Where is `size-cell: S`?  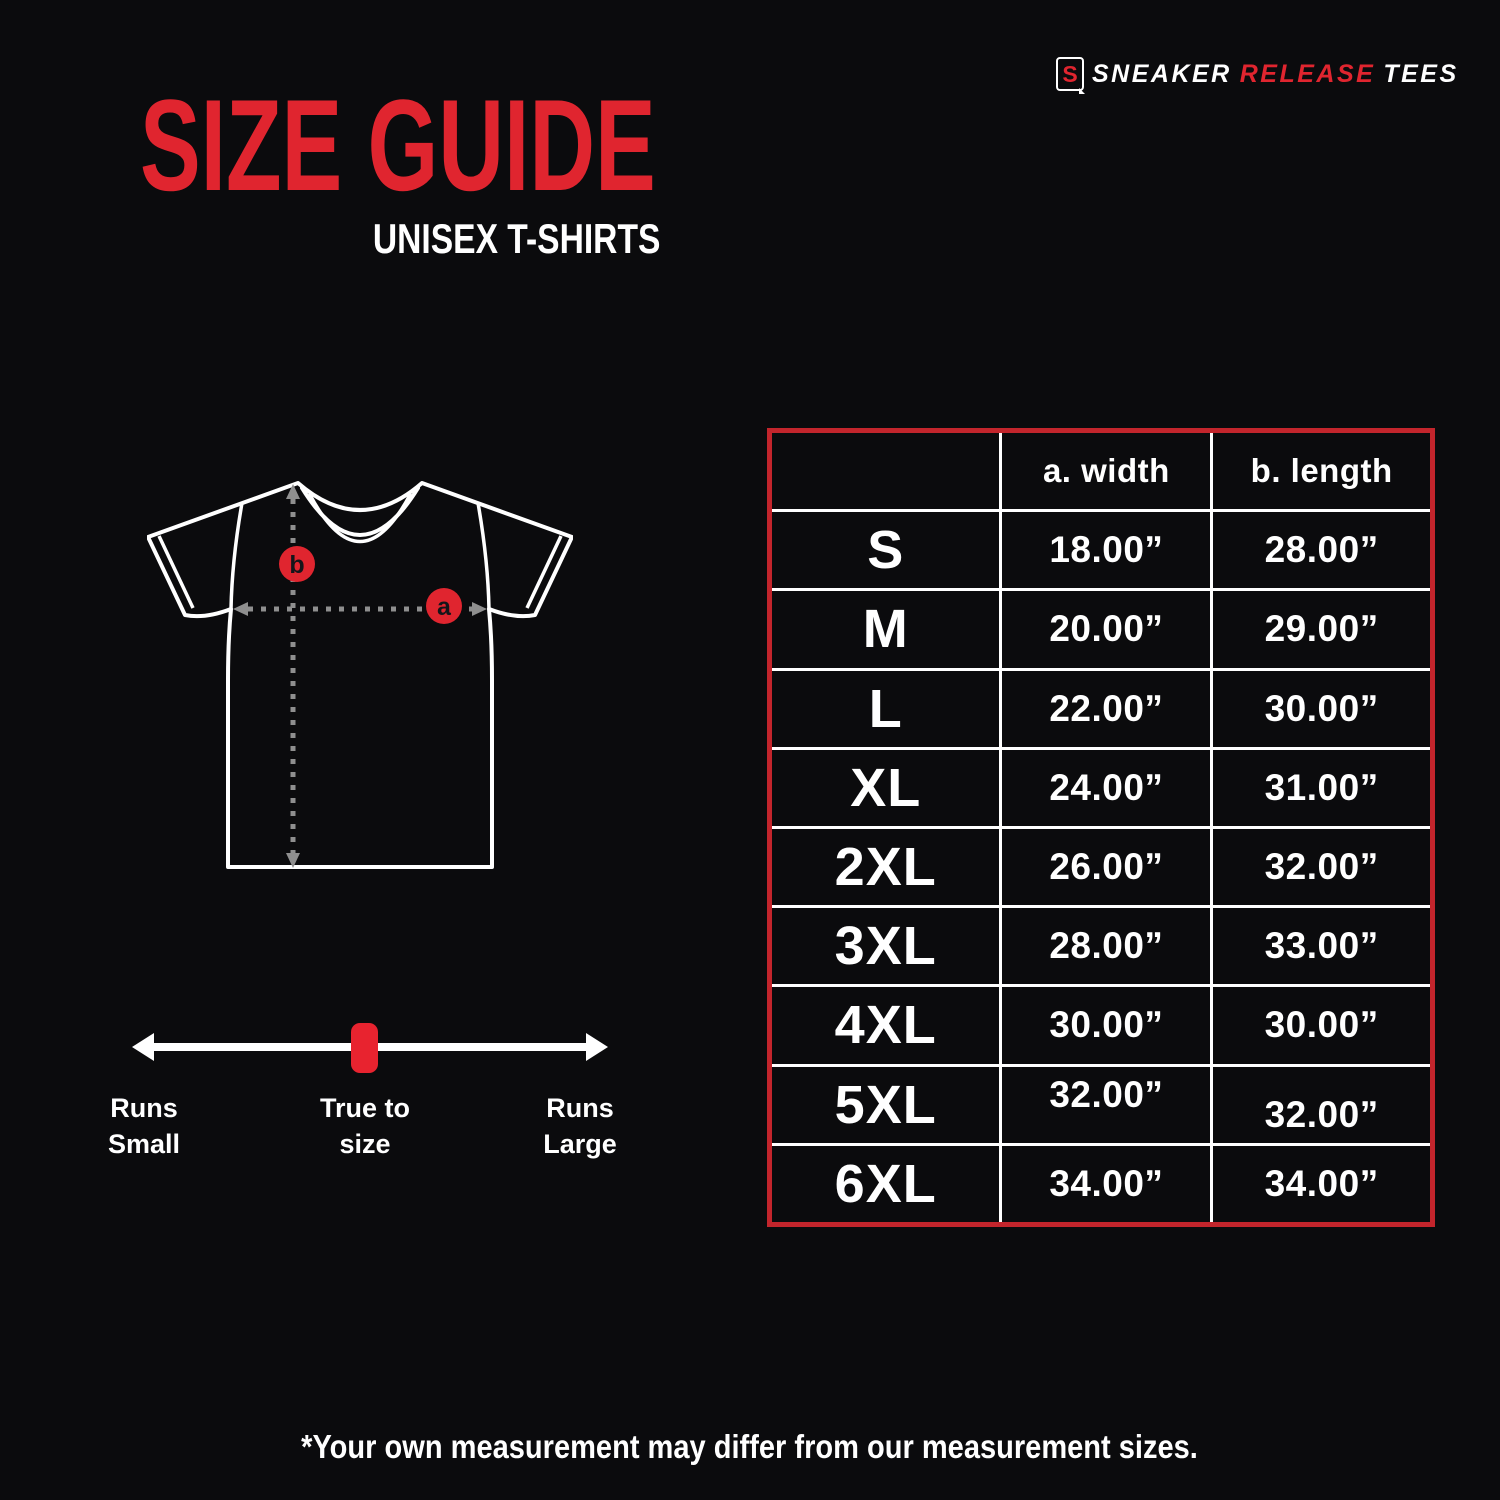
size-cell: S is located at coordinates (886, 550).